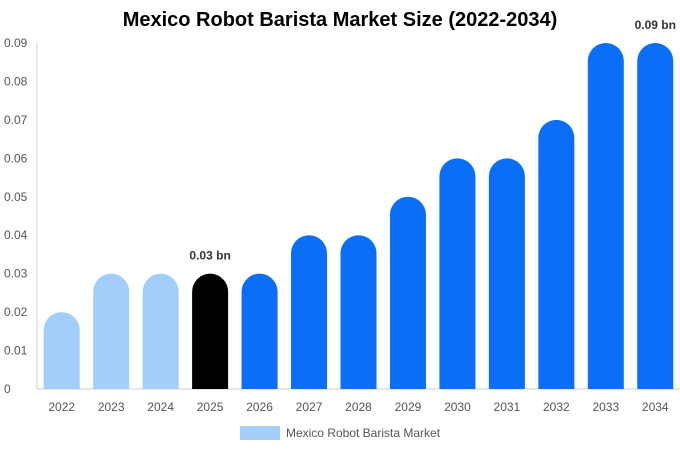 Image resolution: width=680 pixels, height=450 pixels. What do you see at coordinates (358, 312) in the screenshot?
I see `bar-2028` at bounding box center [358, 312].